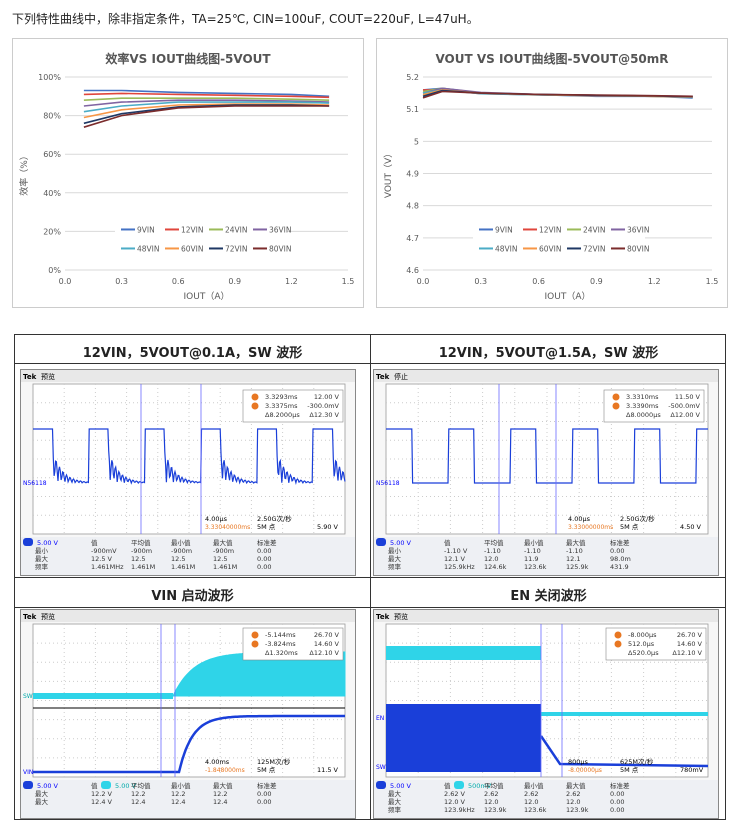 This screenshot has height=829, width=740. What do you see at coordinates (531, 559) in the screenshot?
I see `stats-value: 11.9` at bounding box center [531, 559].